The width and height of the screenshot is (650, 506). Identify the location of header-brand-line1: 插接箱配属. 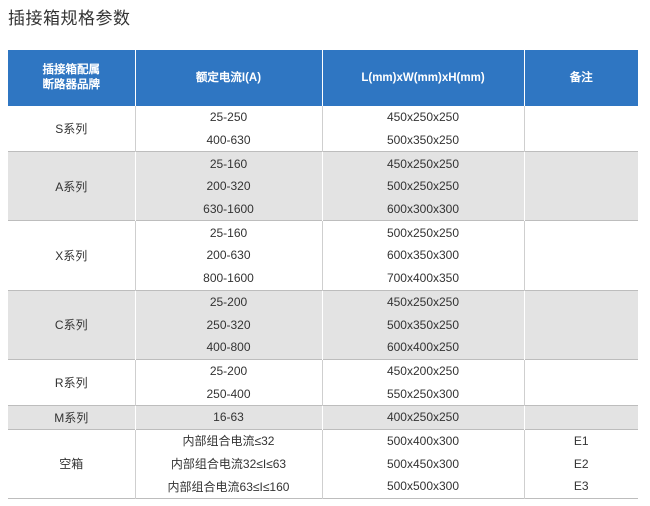
(71, 70).